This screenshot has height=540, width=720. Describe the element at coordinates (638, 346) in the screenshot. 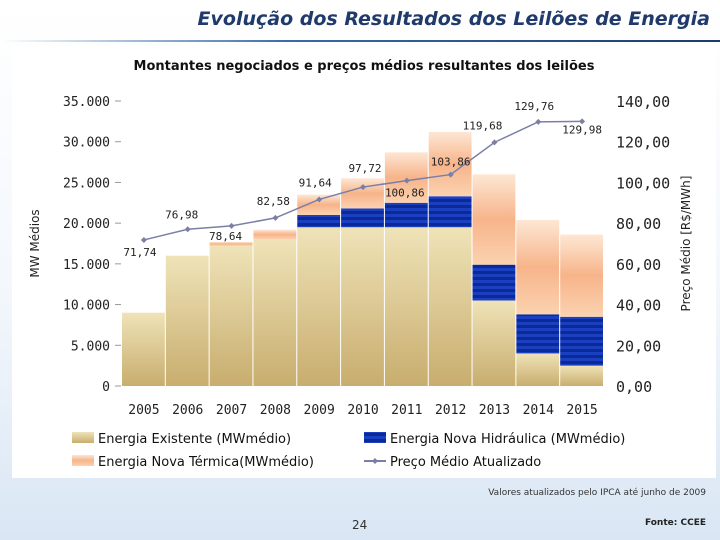

I see `y2-tick-label: 20,00` at that location.